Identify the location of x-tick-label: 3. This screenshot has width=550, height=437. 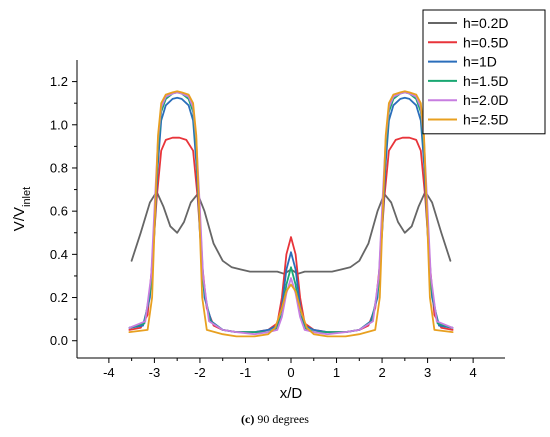
(427, 372).